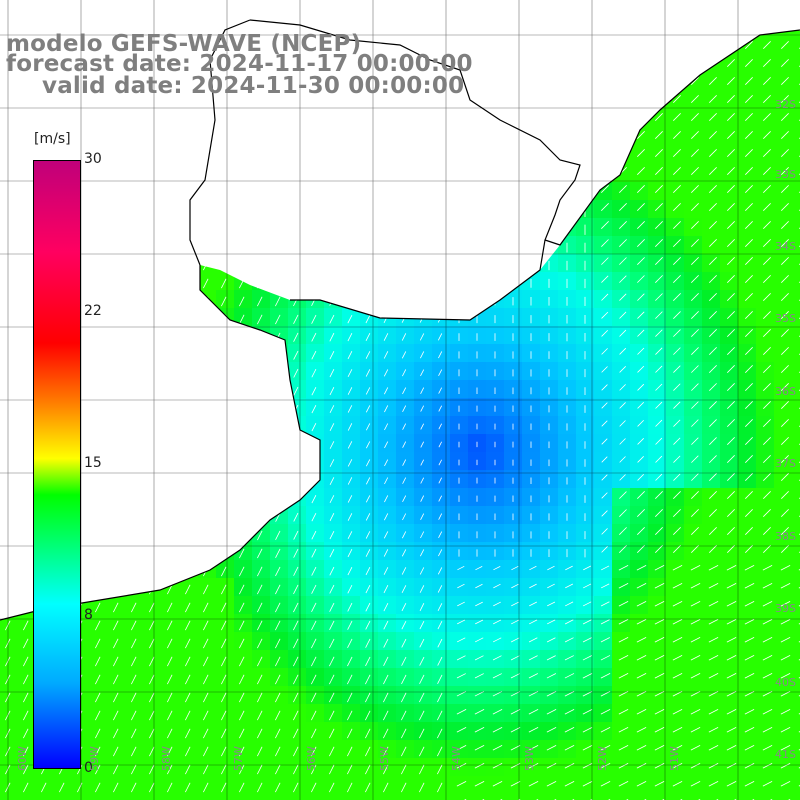  What do you see at coordinates (184, 44) in the screenshot?
I see `title-model: modelo GEFS-WAVE (NCEP)` at bounding box center [184, 44].